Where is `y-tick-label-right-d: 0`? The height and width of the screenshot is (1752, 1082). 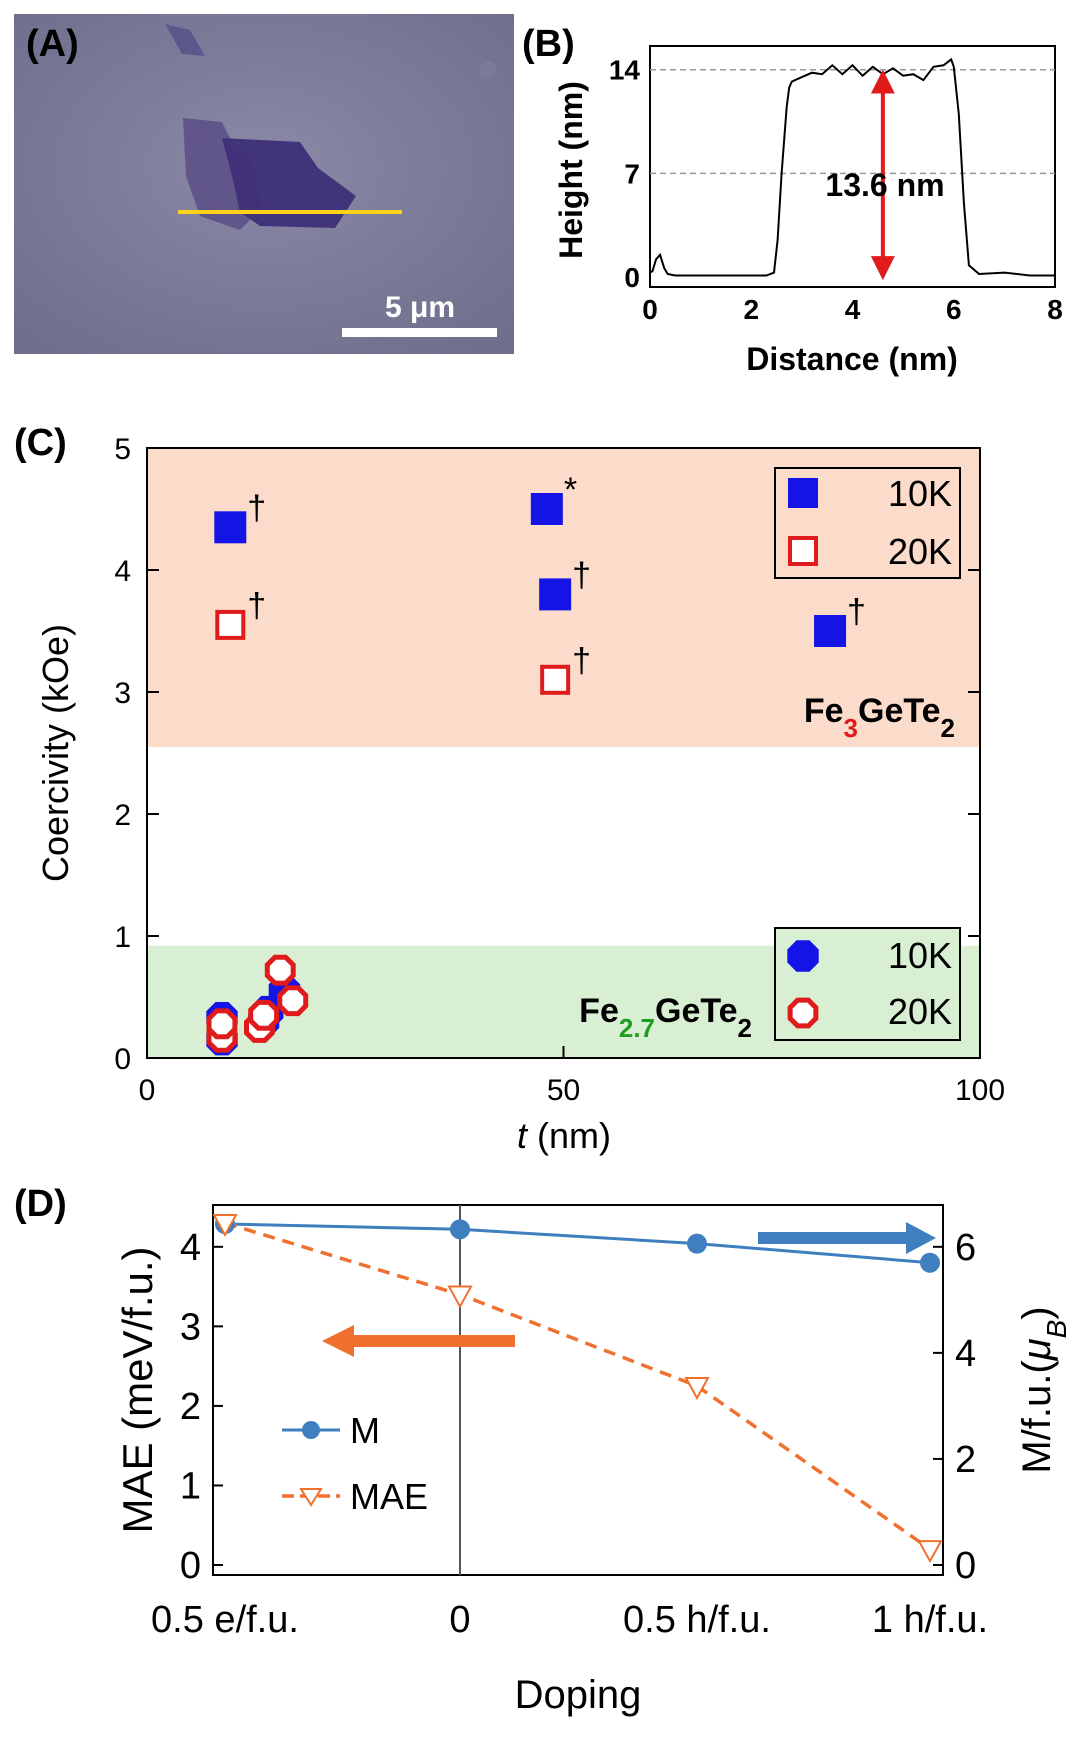 y-tick-label-right-d: 0 is located at coordinates (965, 1566).